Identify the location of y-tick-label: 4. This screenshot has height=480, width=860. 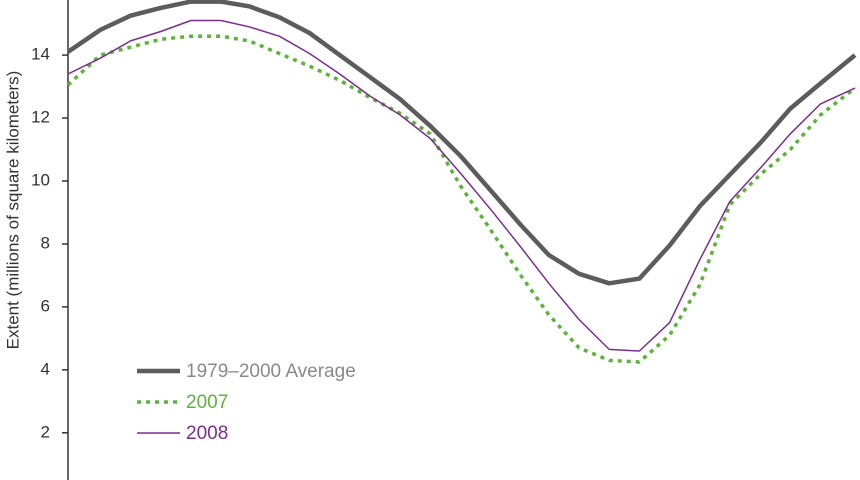
(45, 368).